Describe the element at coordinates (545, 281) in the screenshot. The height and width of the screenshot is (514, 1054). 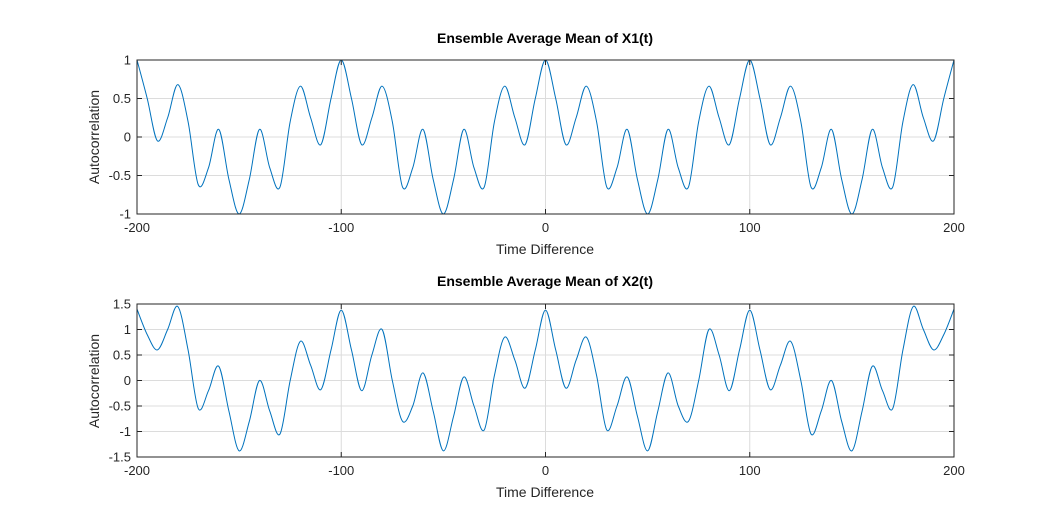
I see `chart-title: Ensemble Average Mean of X2(t)` at that location.